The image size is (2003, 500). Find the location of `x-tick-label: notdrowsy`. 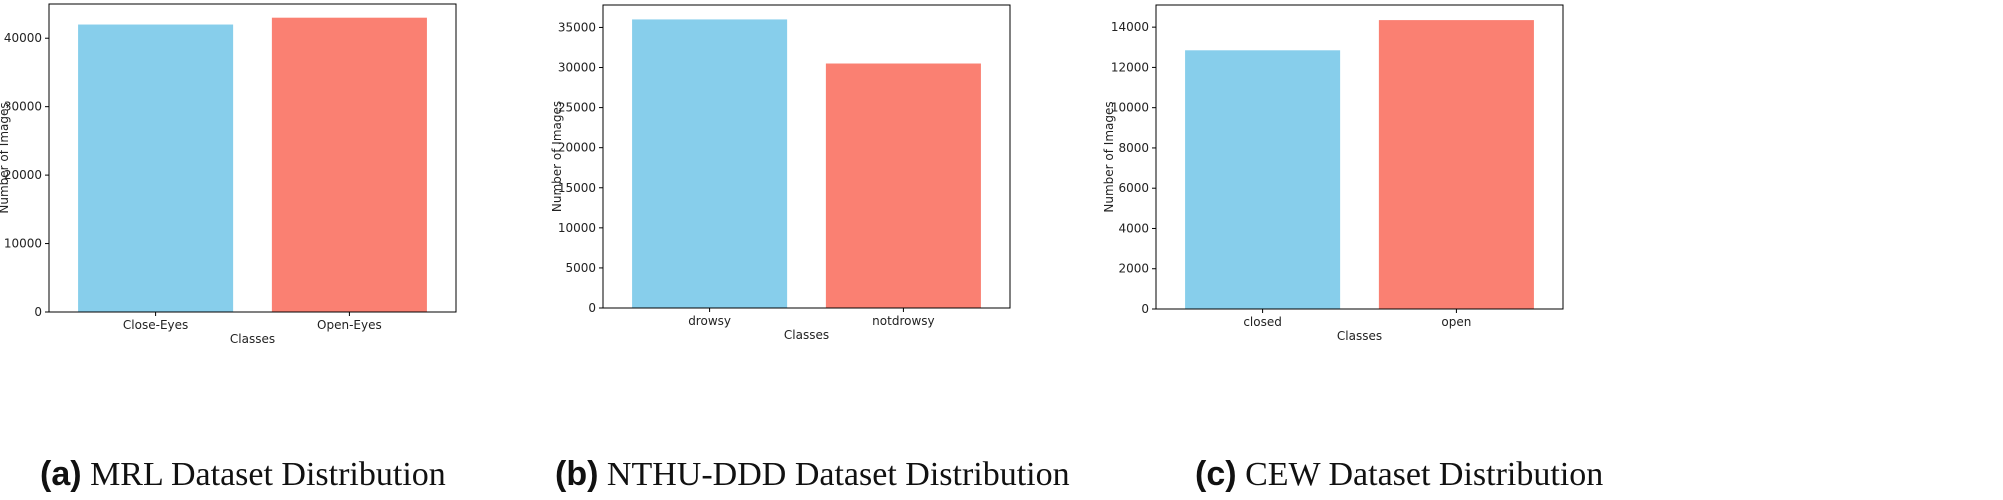

x-tick-label: notdrowsy is located at coordinates (903, 321).